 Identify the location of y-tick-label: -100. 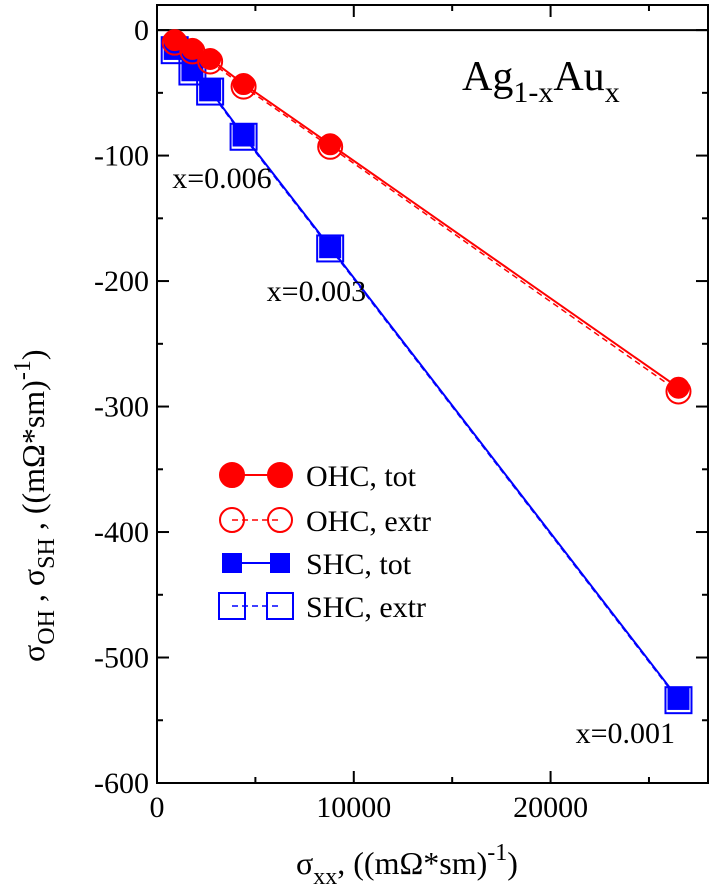
(121, 156).